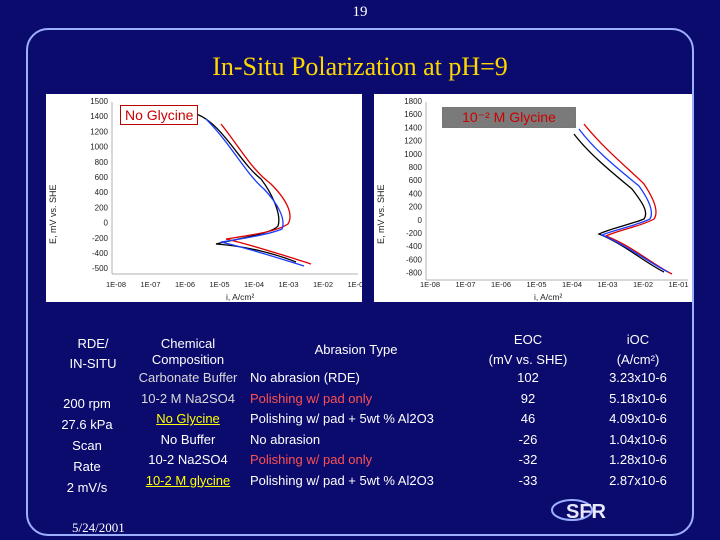 The width and height of the screenshot is (720, 540). What do you see at coordinates (381, 214) in the screenshot?
I see `right-y-title: E, mV vs. SHE` at bounding box center [381, 214].